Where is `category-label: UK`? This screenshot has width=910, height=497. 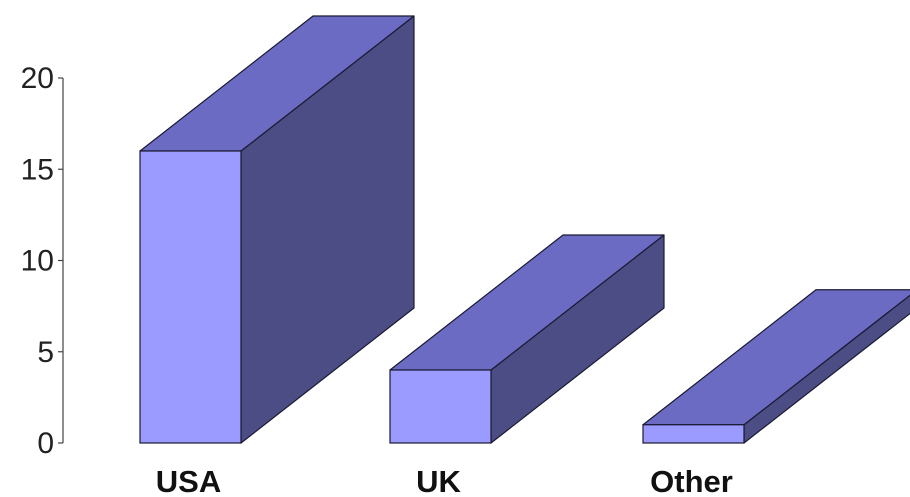 category-label: UK is located at coordinates (438, 480).